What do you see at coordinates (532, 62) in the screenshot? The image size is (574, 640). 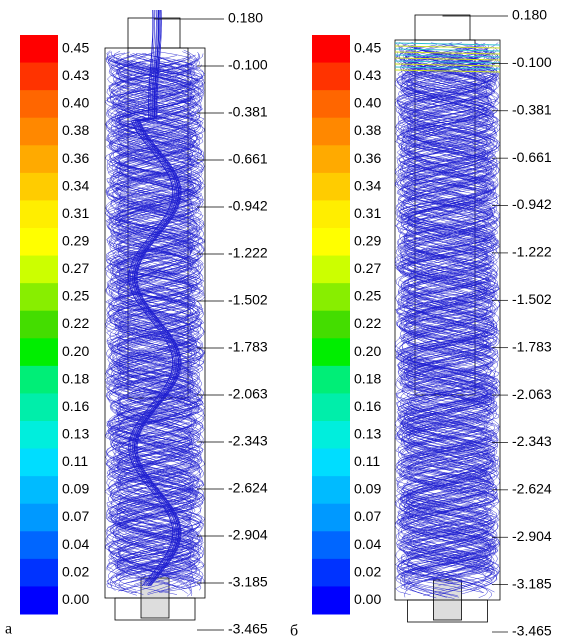 I see `axis-label: -0.100` at bounding box center [532, 62].